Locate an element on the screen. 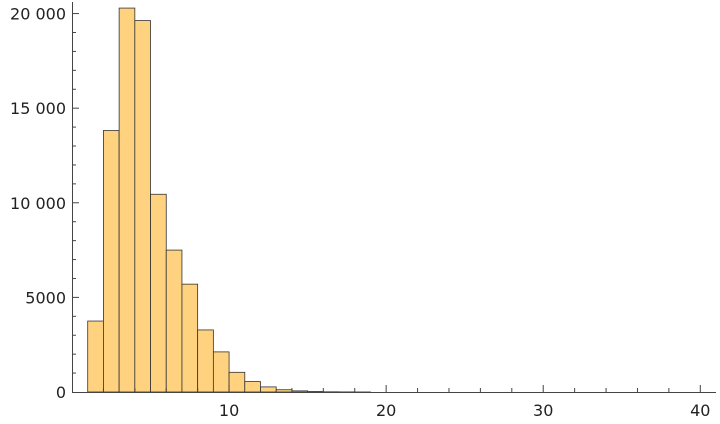 Image resolution: width=720 pixels, height=424 pixels. x-ticks-group: 10 20 30 40 is located at coordinates (406, 402).